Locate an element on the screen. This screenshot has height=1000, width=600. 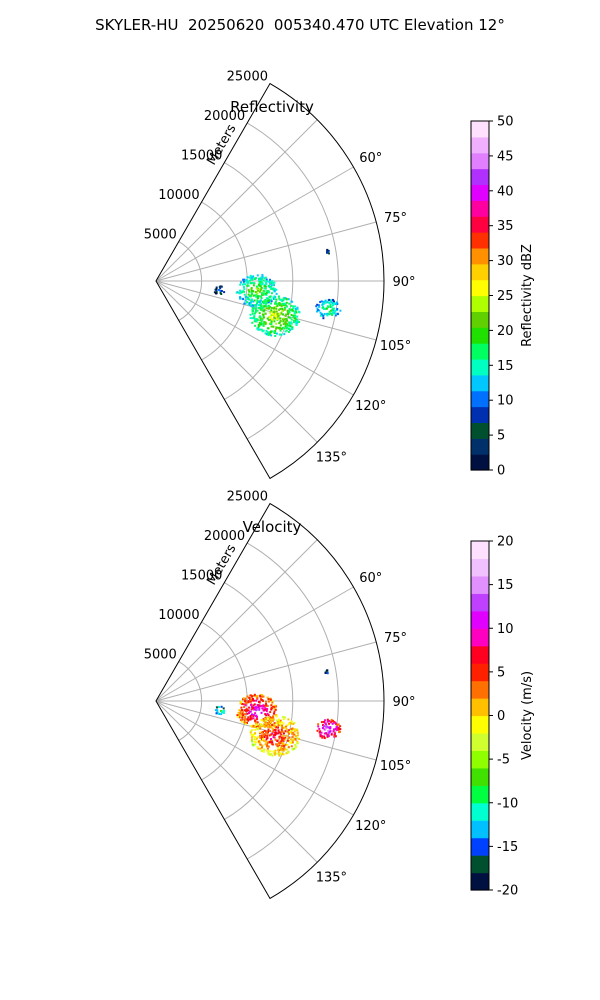
azimuth-gridline is located at coordinates (236, 781).